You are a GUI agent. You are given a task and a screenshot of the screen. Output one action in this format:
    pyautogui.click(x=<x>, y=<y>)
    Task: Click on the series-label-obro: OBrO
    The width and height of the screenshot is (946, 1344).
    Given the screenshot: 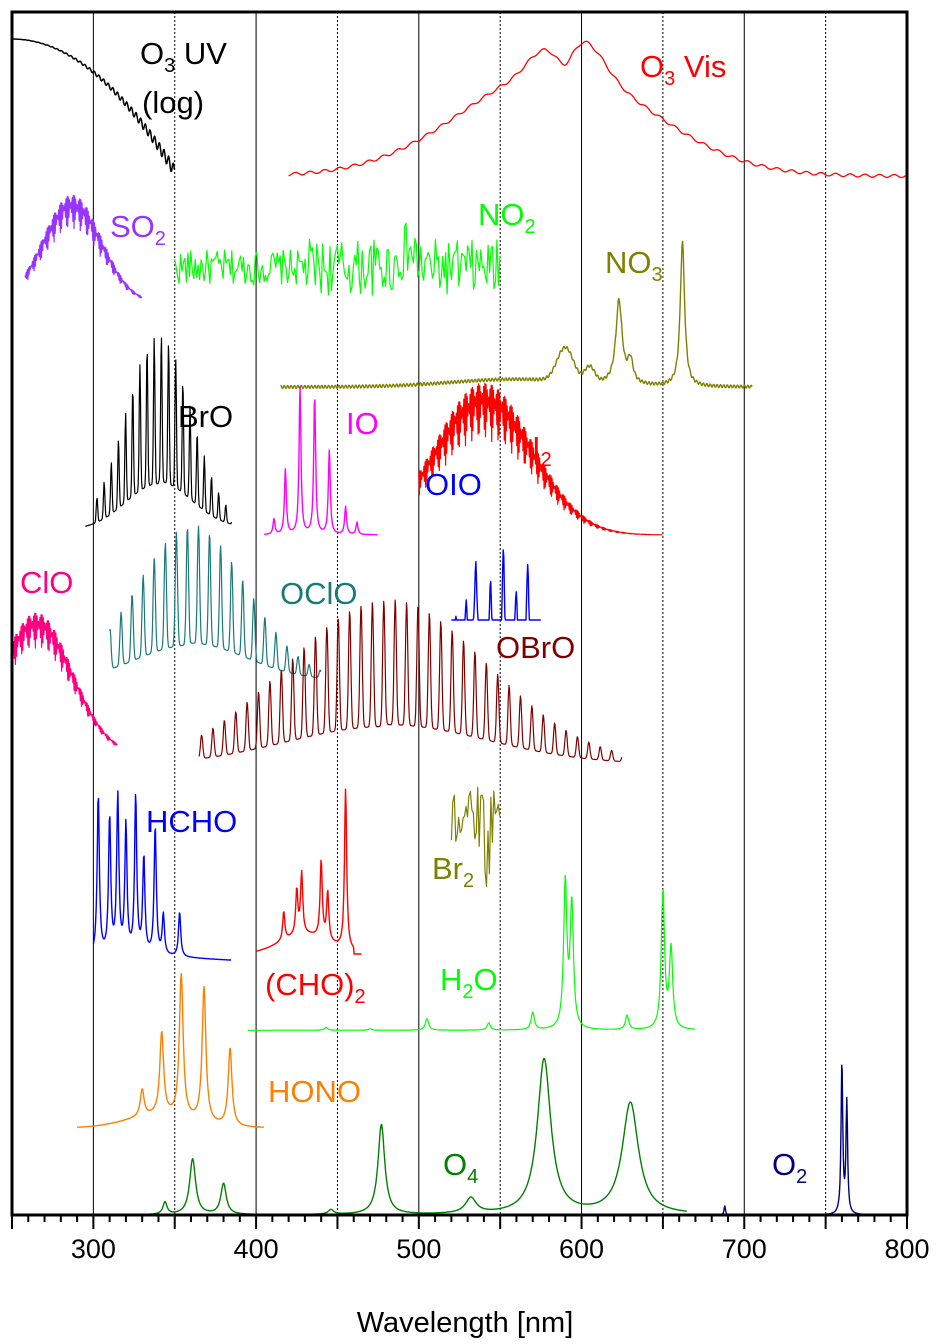 What is the action you would take?
    pyautogui.click(x=535, y=647)
    